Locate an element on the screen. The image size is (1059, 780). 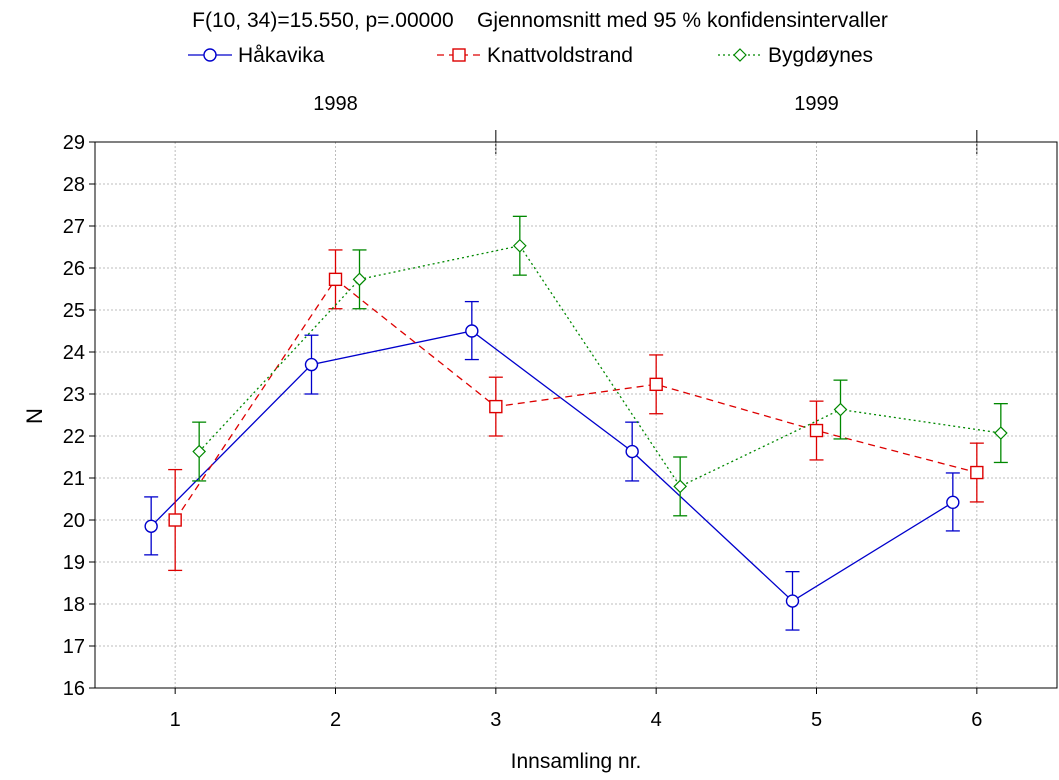
x-tick-label: 4 is located at coordinates (656, 720).